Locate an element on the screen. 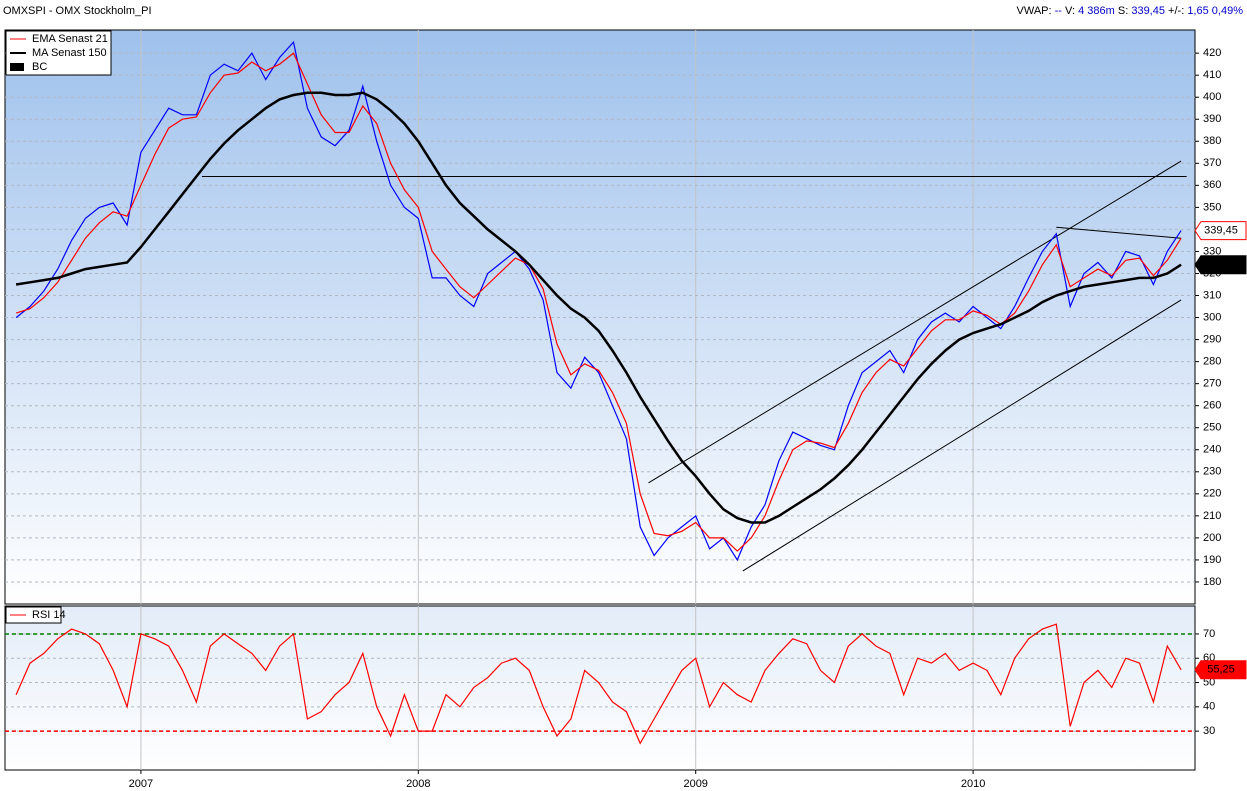 The height and width of the screenshot is (791, 1247). stat-label: VWAP: is located at coordinates (1034, 11).